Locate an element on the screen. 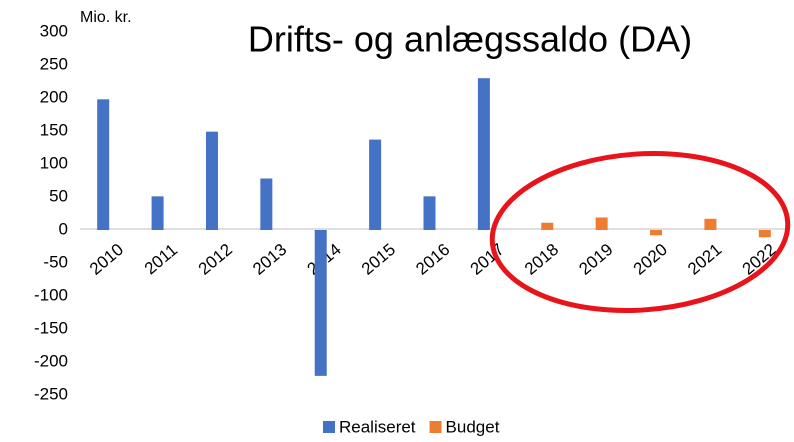  x-tick-label: 2017 is located at coordinates (487, 259).